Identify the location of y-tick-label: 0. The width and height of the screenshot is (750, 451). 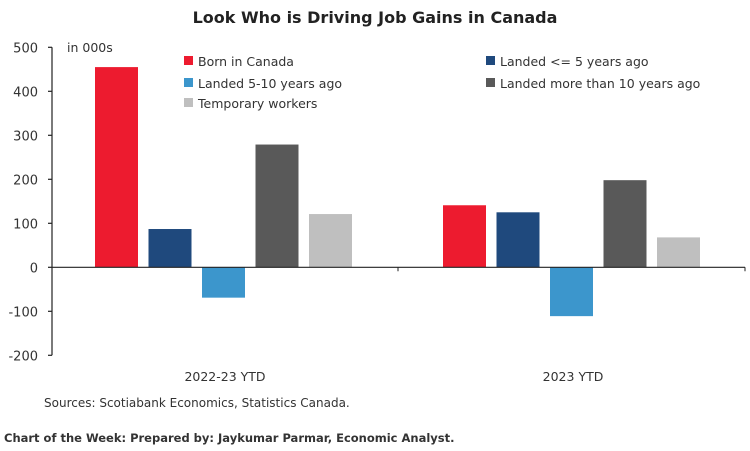
(34, 268).